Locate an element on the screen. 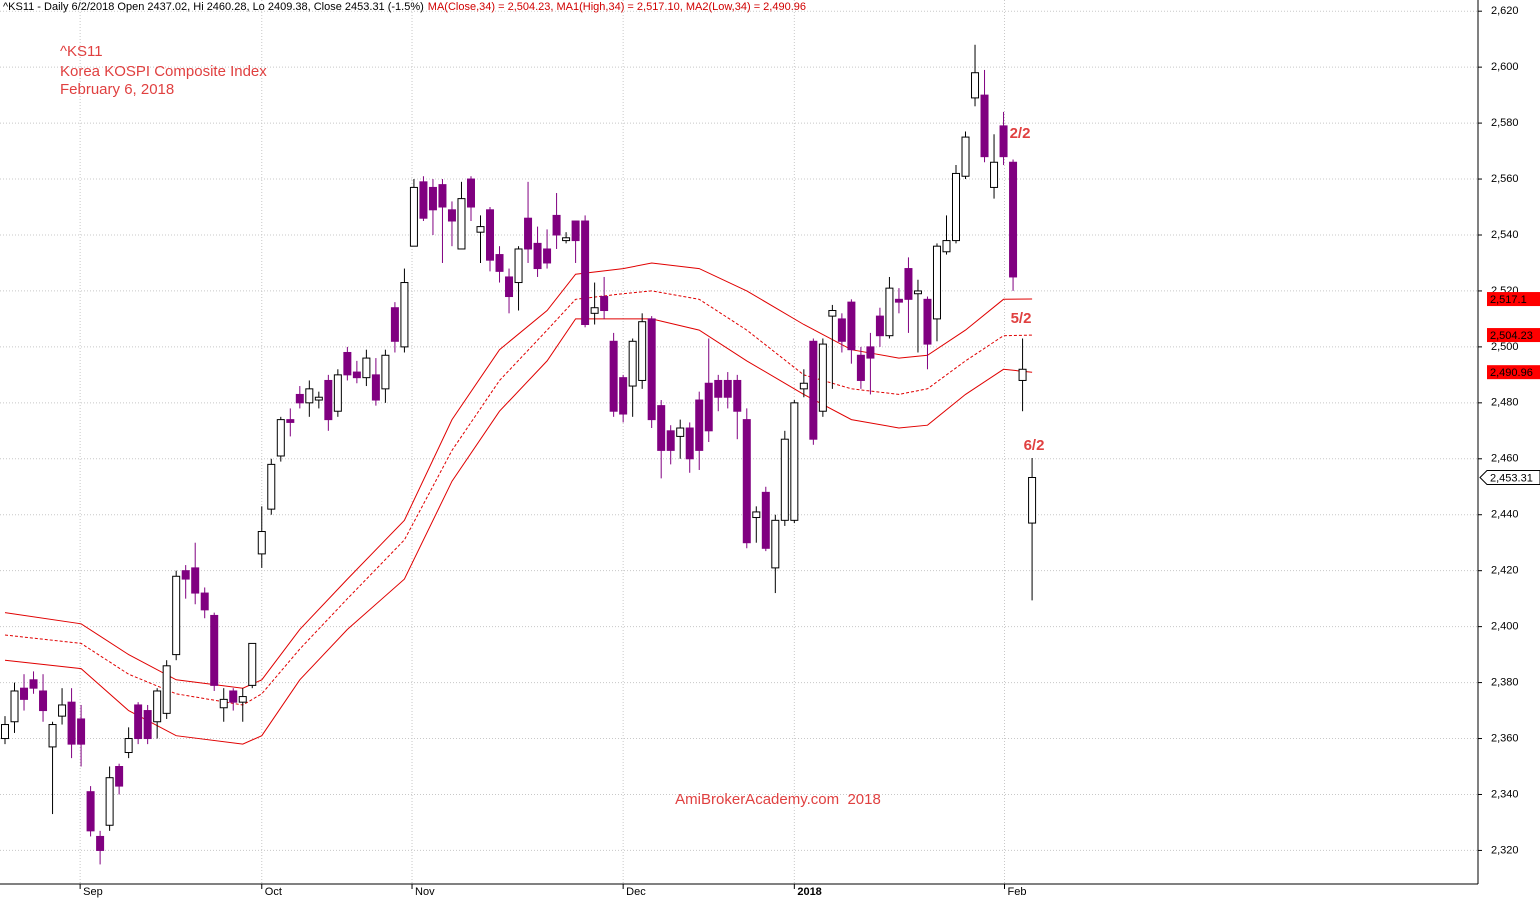 The width and height of the screenshot is (1540, 899). chart-title: ^KS11 is located at coordinates (81, 51).